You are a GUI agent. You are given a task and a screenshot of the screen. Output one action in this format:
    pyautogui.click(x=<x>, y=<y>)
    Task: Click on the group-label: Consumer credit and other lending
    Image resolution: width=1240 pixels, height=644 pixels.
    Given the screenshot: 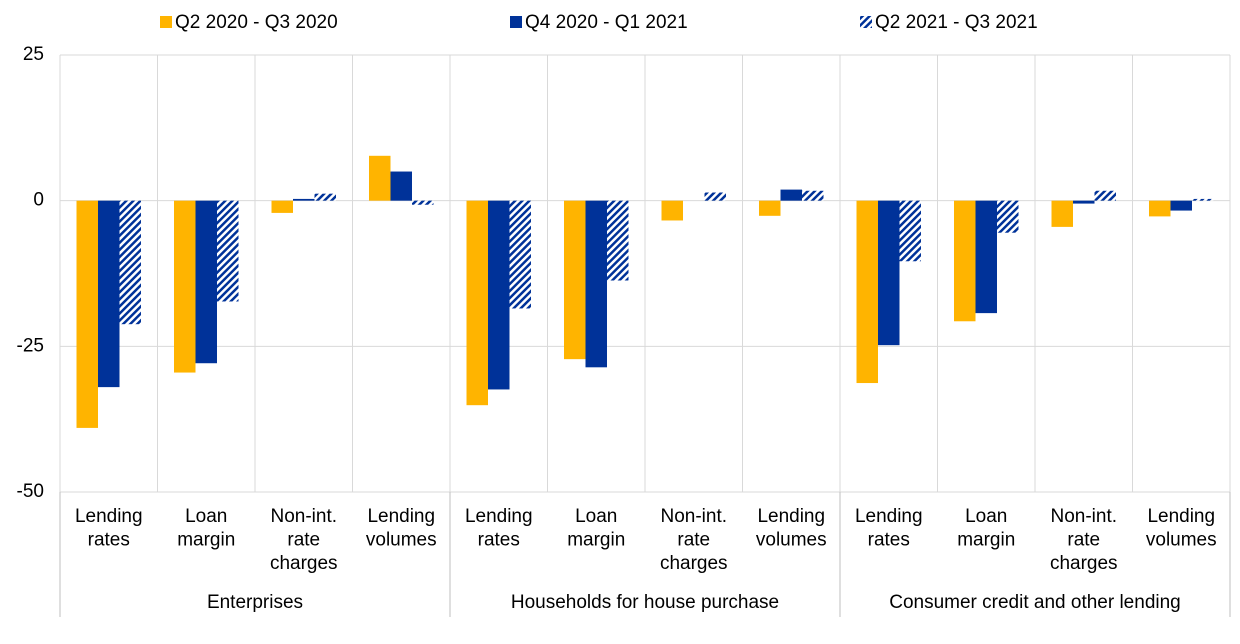 What is the action you would take?
    pyautogui.click(x=1035, y=602)
    